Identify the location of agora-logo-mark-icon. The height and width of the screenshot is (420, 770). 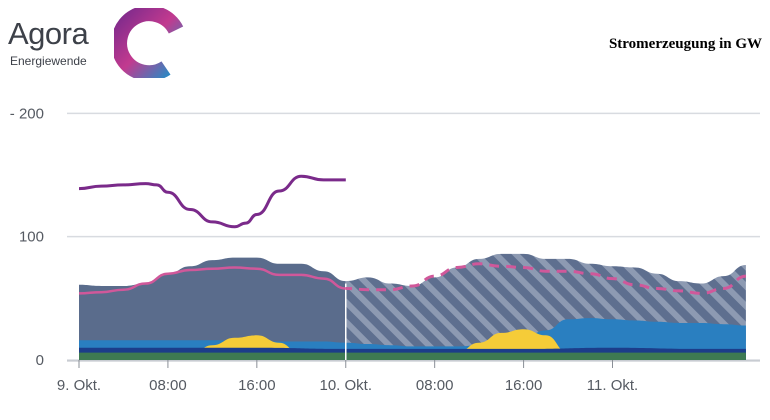
(149, 43).